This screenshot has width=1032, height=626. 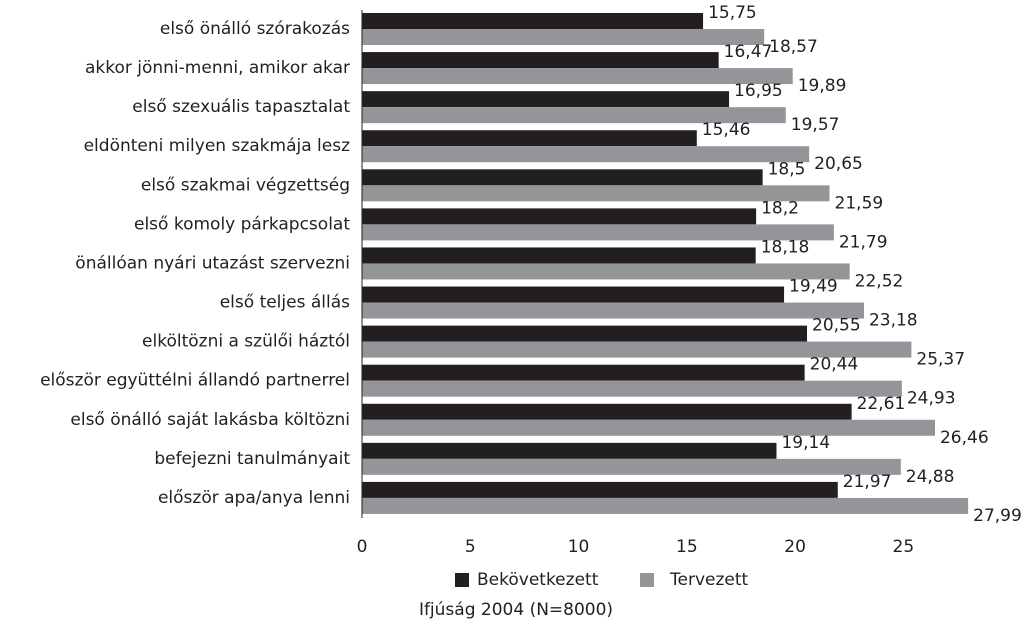 What do you see at coordinates (516, 610) in the screenshot?
I see `caption: Ifjúság 2004 (N=8000)` at bounding box center [516, 610].